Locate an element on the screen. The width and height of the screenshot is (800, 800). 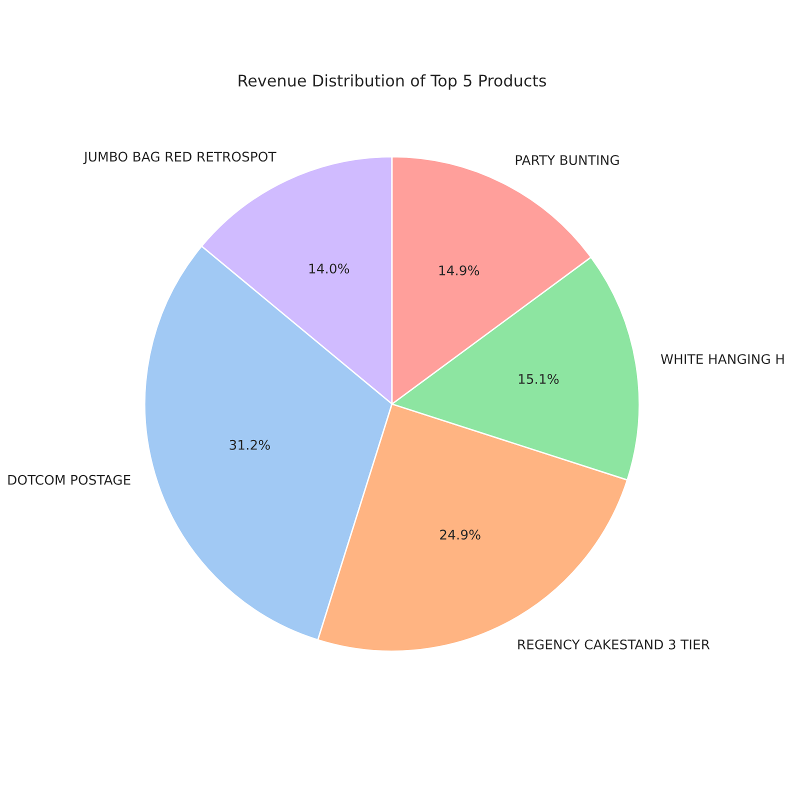
slice-label: PARTY BUNTING is located at coordinates (567, 160).